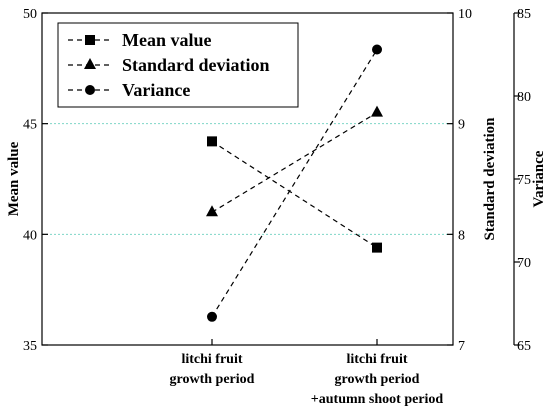 Image resolution: width=550 pixels, height=410 pixels. I want to click on legend-label: Mean value, so click(167, 40).